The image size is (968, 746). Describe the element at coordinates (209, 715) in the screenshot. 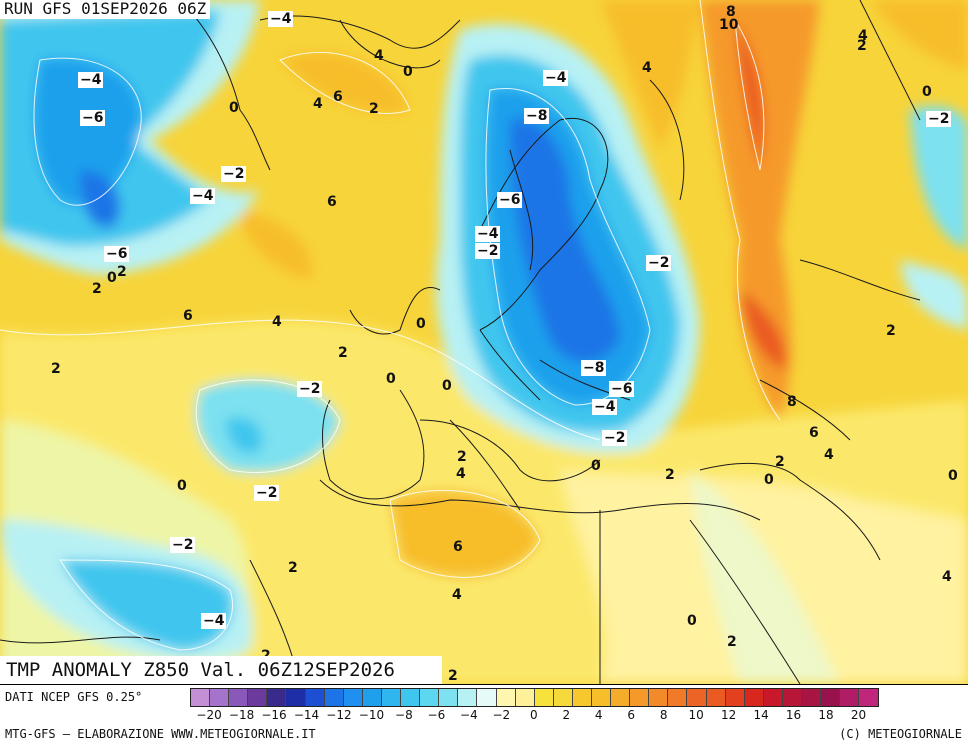

I see `scale-tick: −20` at that location.